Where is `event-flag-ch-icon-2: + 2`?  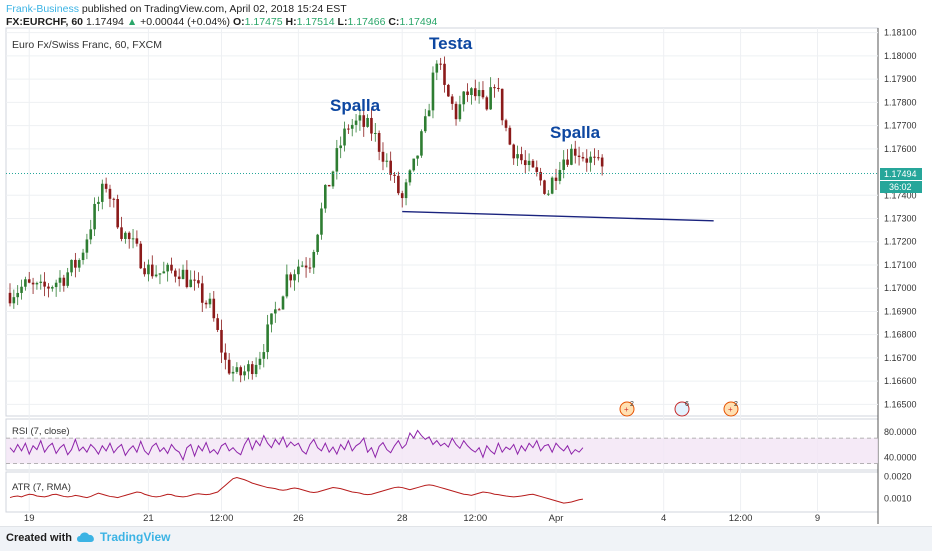 event-flag-ch-icon-2: + 2 is located at coordinates (731, 409).